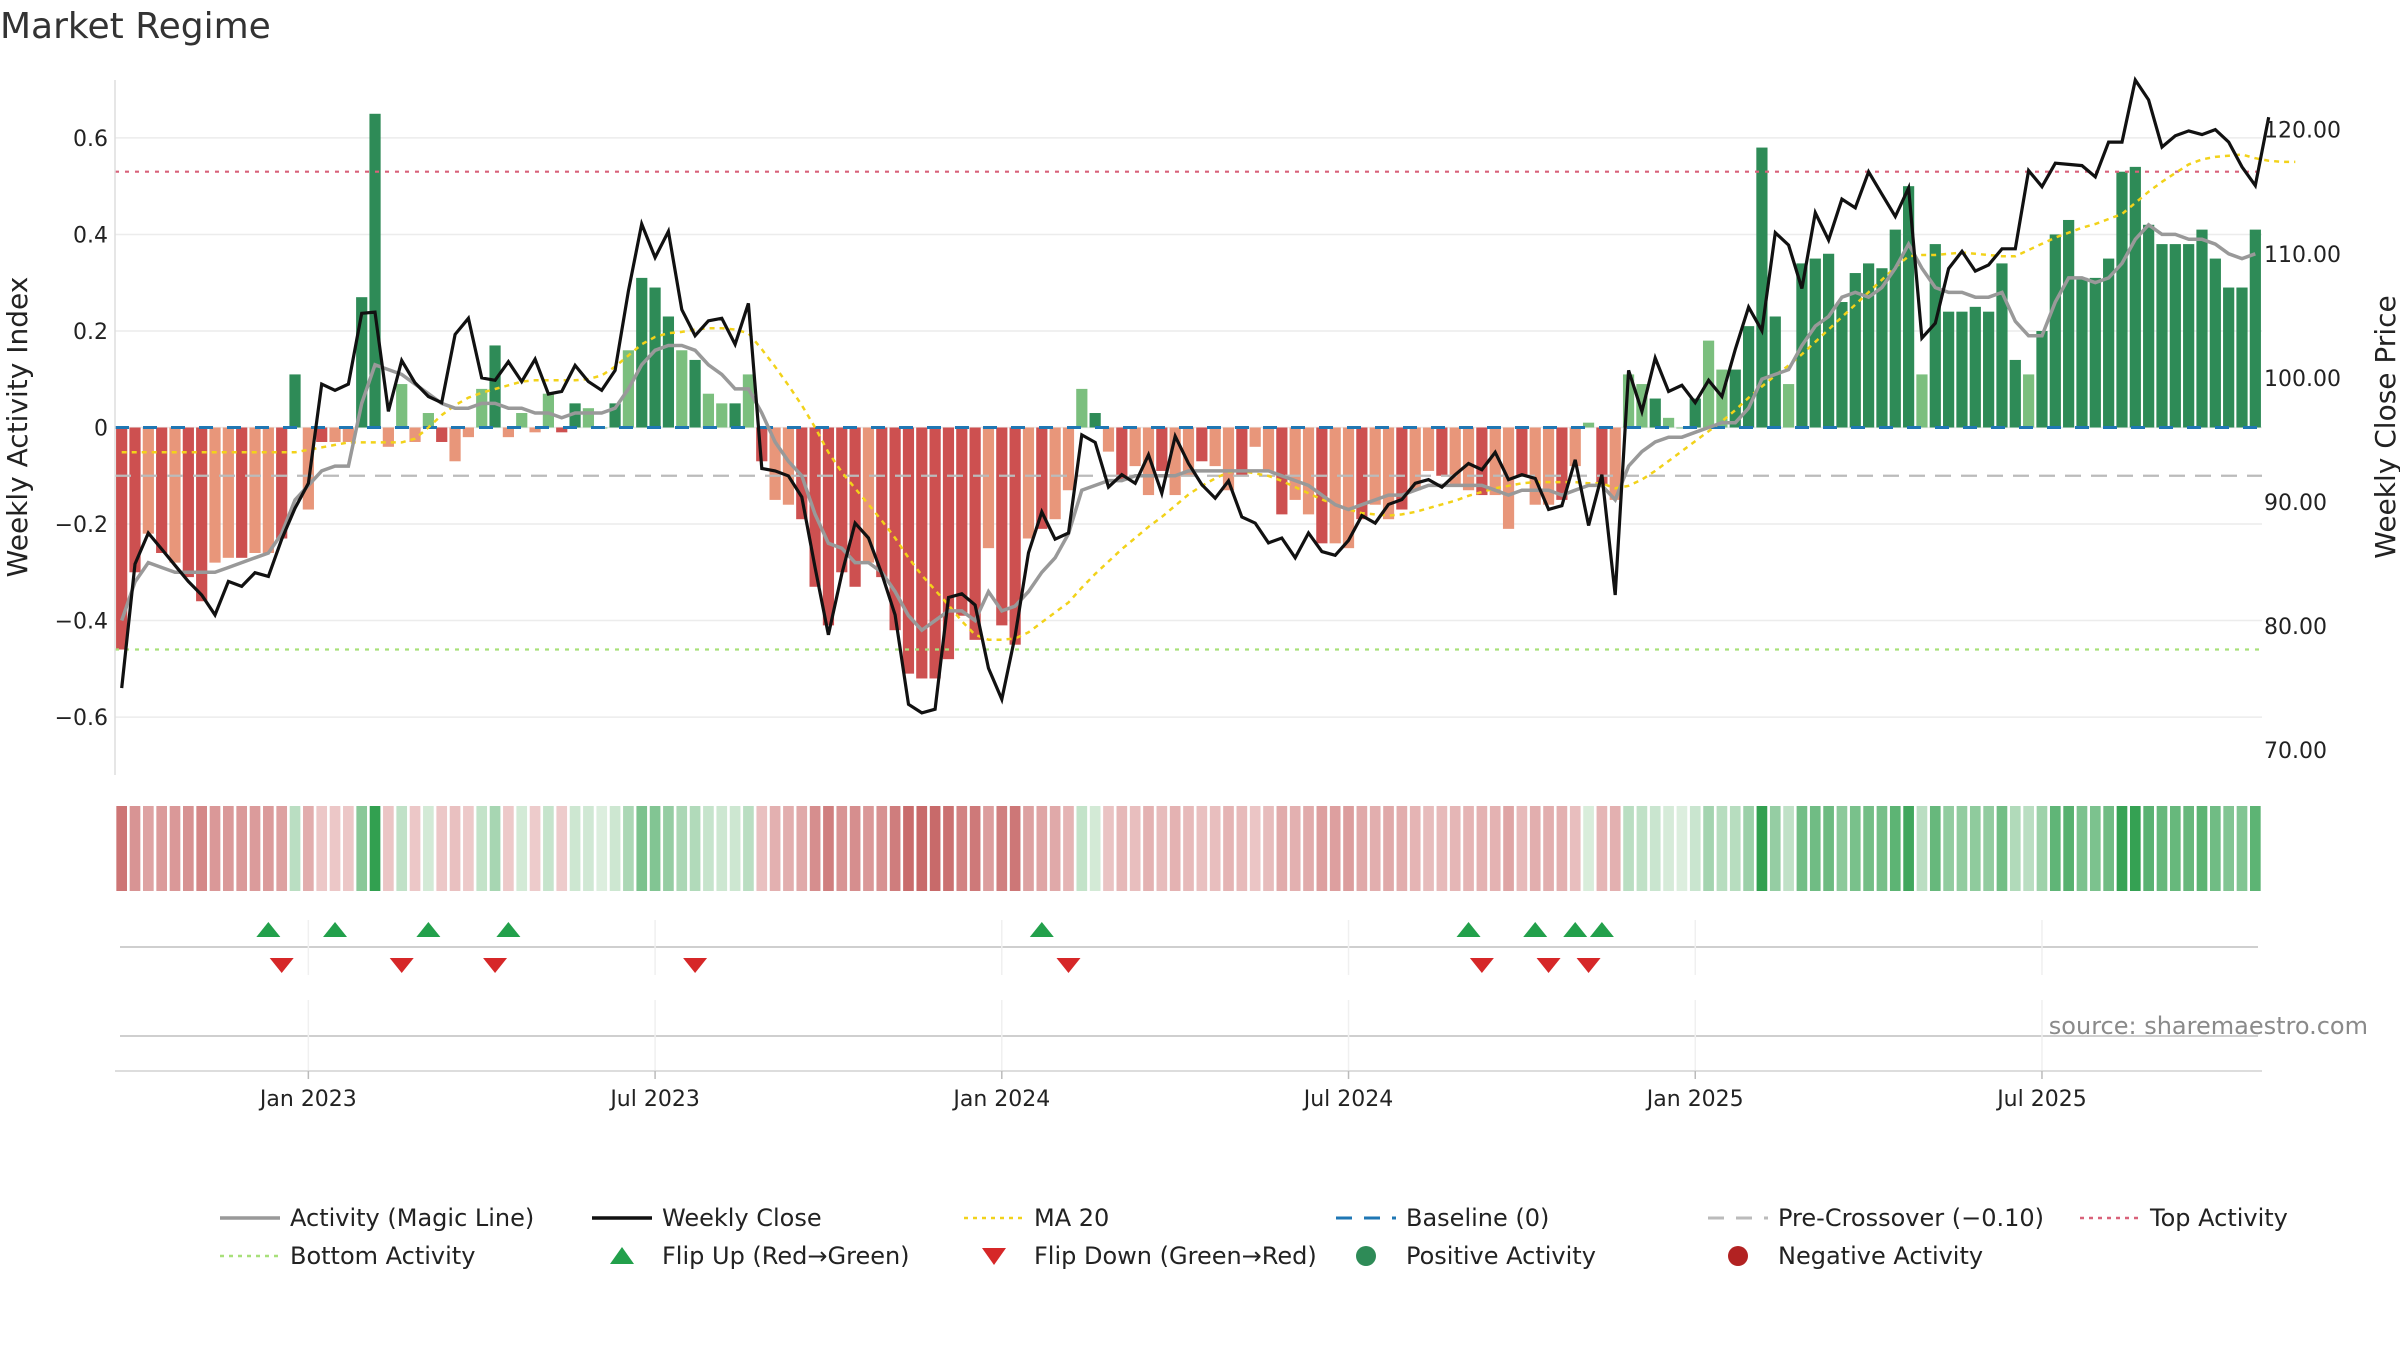 This screenshot has height=1350, width=2400. What do you see at coordinates (382, 1256) in the screenshot?
I see `legend-label: Bottom Activity` at bounding box center [382, 1256].